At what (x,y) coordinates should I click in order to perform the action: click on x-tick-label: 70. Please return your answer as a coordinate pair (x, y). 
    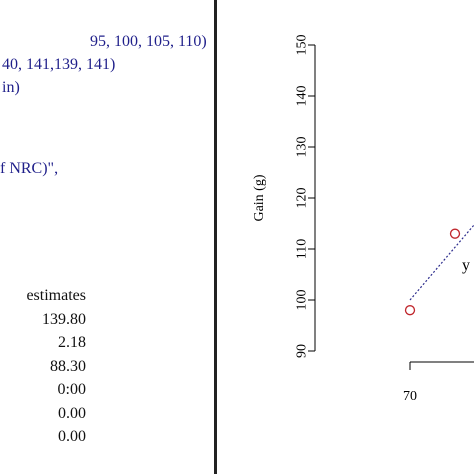
    Looking at the image, I should click on (410, 396).